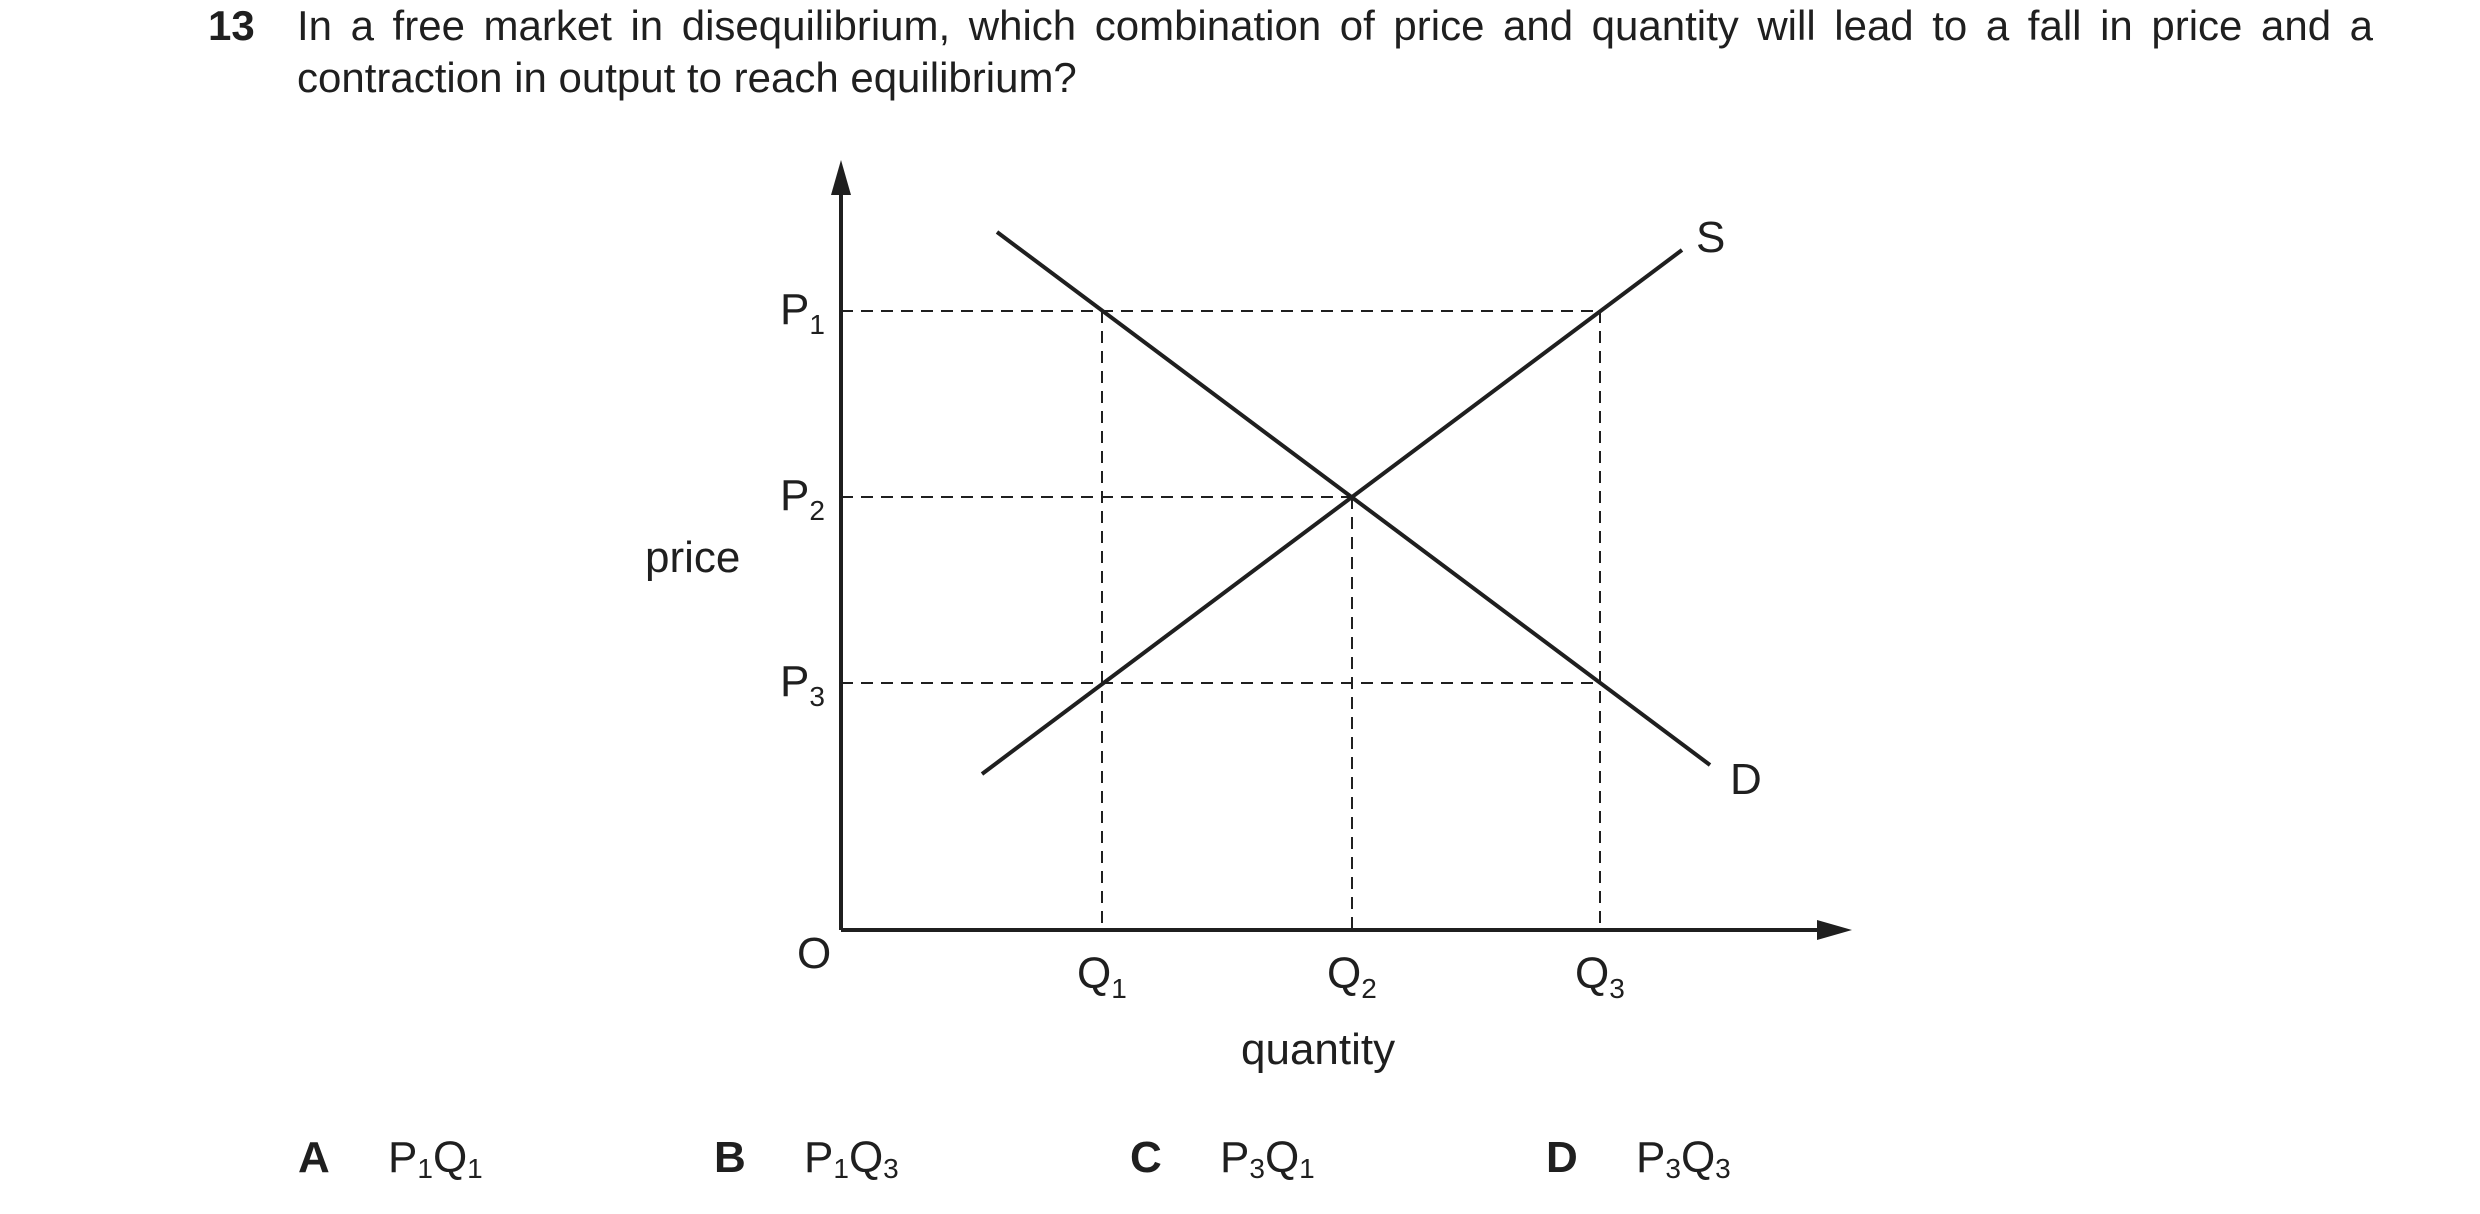 This screenshot has height=1214, width=2480. I want to click on x-axis-arrow-icon, so click(1834, 930).